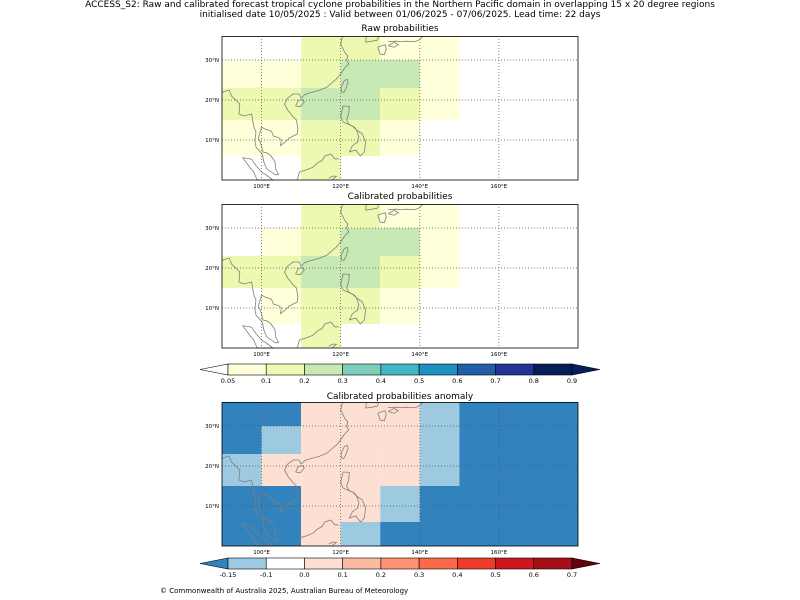  I want to click on probability-colorbar-tick-label: 0.05, so click(228, 381).